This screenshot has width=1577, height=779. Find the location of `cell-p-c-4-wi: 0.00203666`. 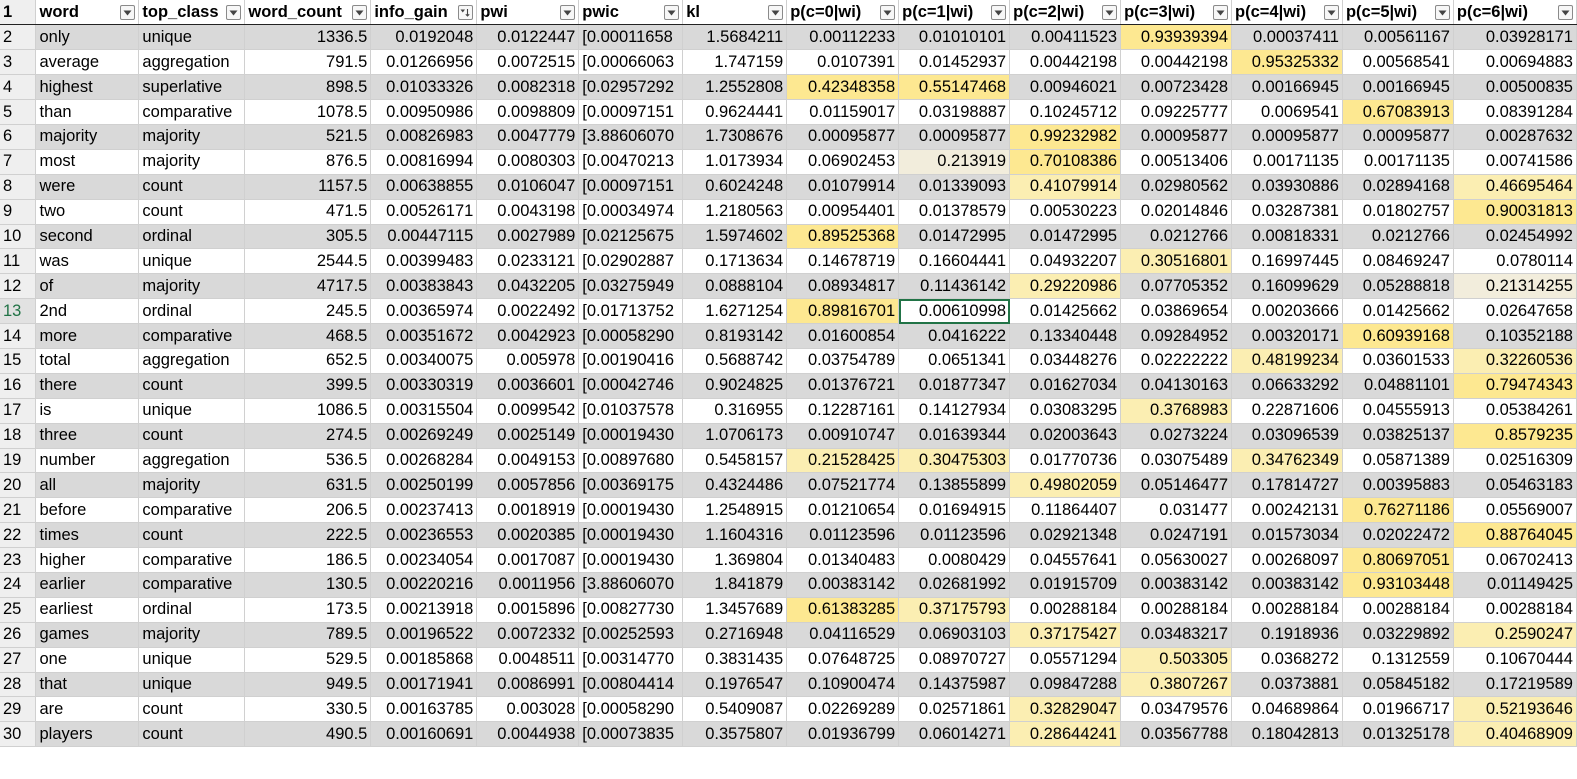

cell-p-c-4-wi: 0.00203666 is located at coordinates (1287, 311).